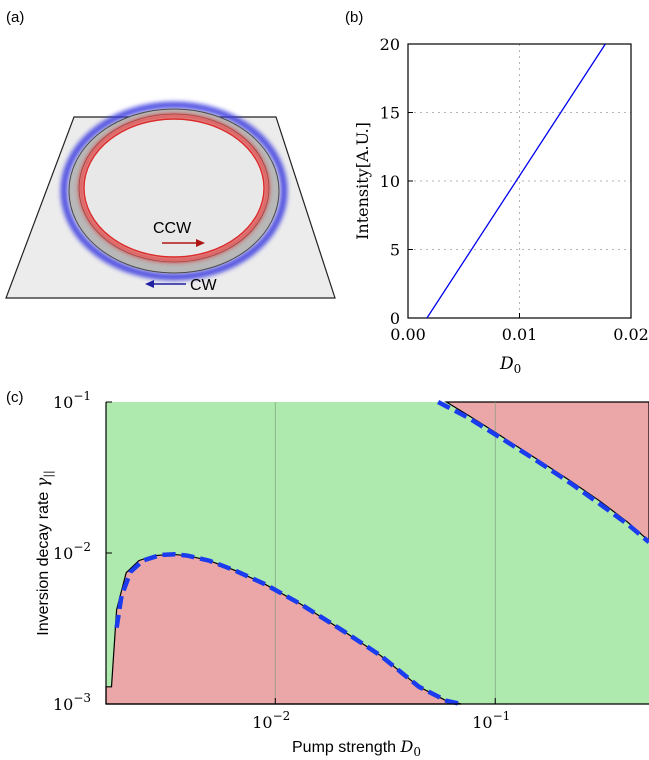  What do you see at coordinates (356, 748) in the screenshot?
I see `chart-c-xlabel: Pump strength D0` at bounding box center [356, 748].